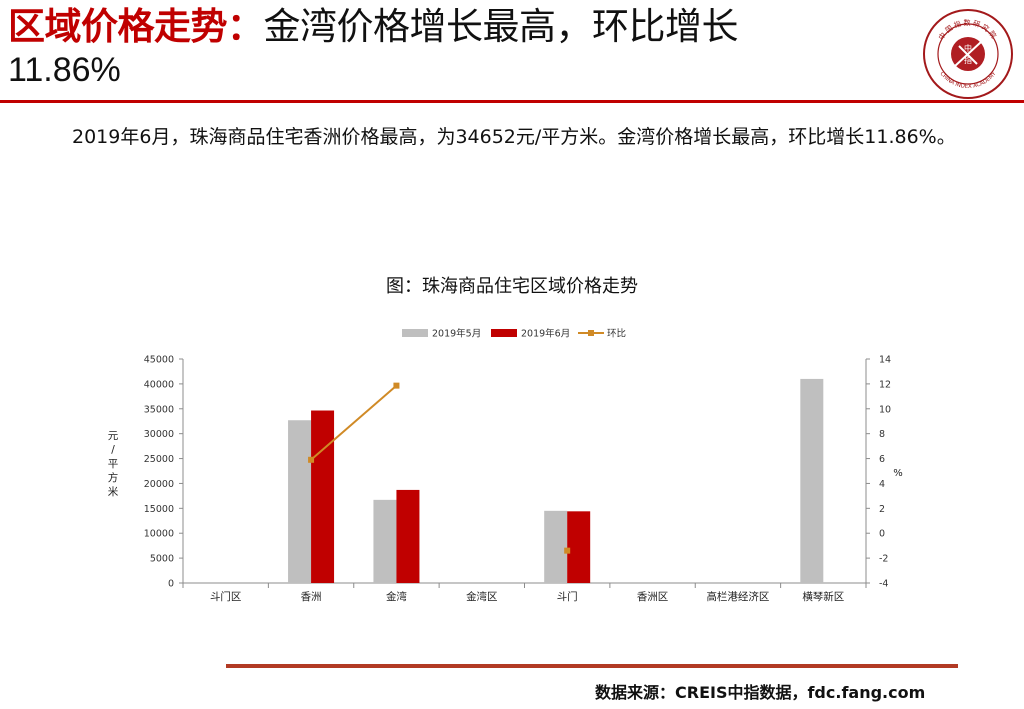 This screenshot has width=1024, height=709. I want to click on legend-label-may: 2019年5月, so click(456, 334).